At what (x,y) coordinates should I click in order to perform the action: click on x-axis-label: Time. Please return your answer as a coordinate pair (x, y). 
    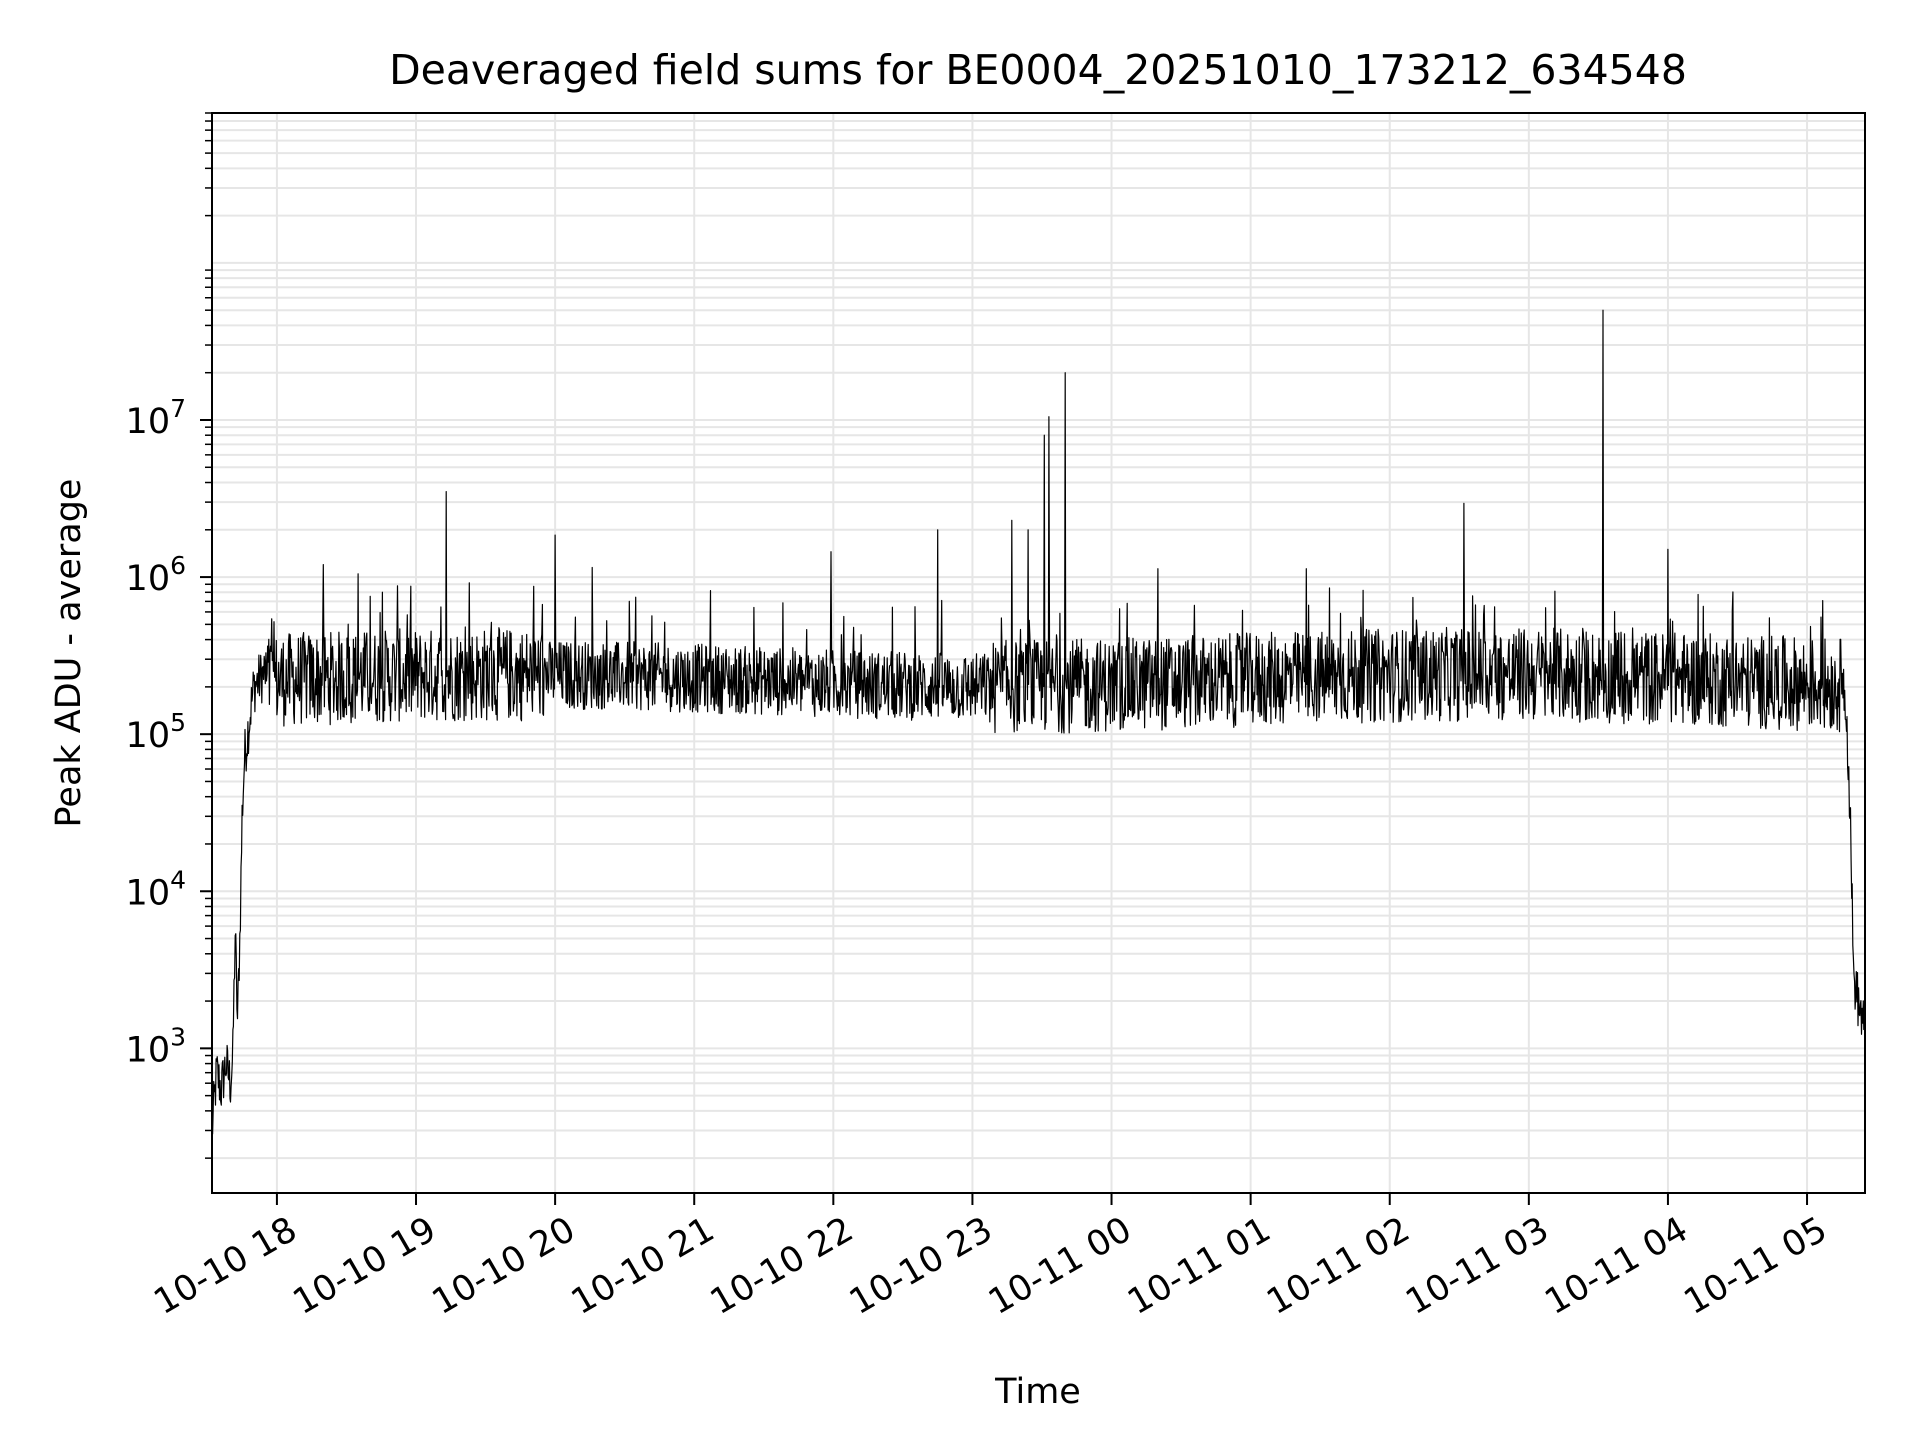
    Looking at the image, I should click on (1037, 1392).